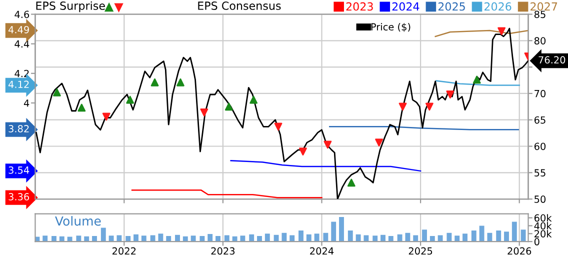  Describe the element at coordinates (540, 146) in the screenshot. I see `y2-tick-label: 60` at that location.